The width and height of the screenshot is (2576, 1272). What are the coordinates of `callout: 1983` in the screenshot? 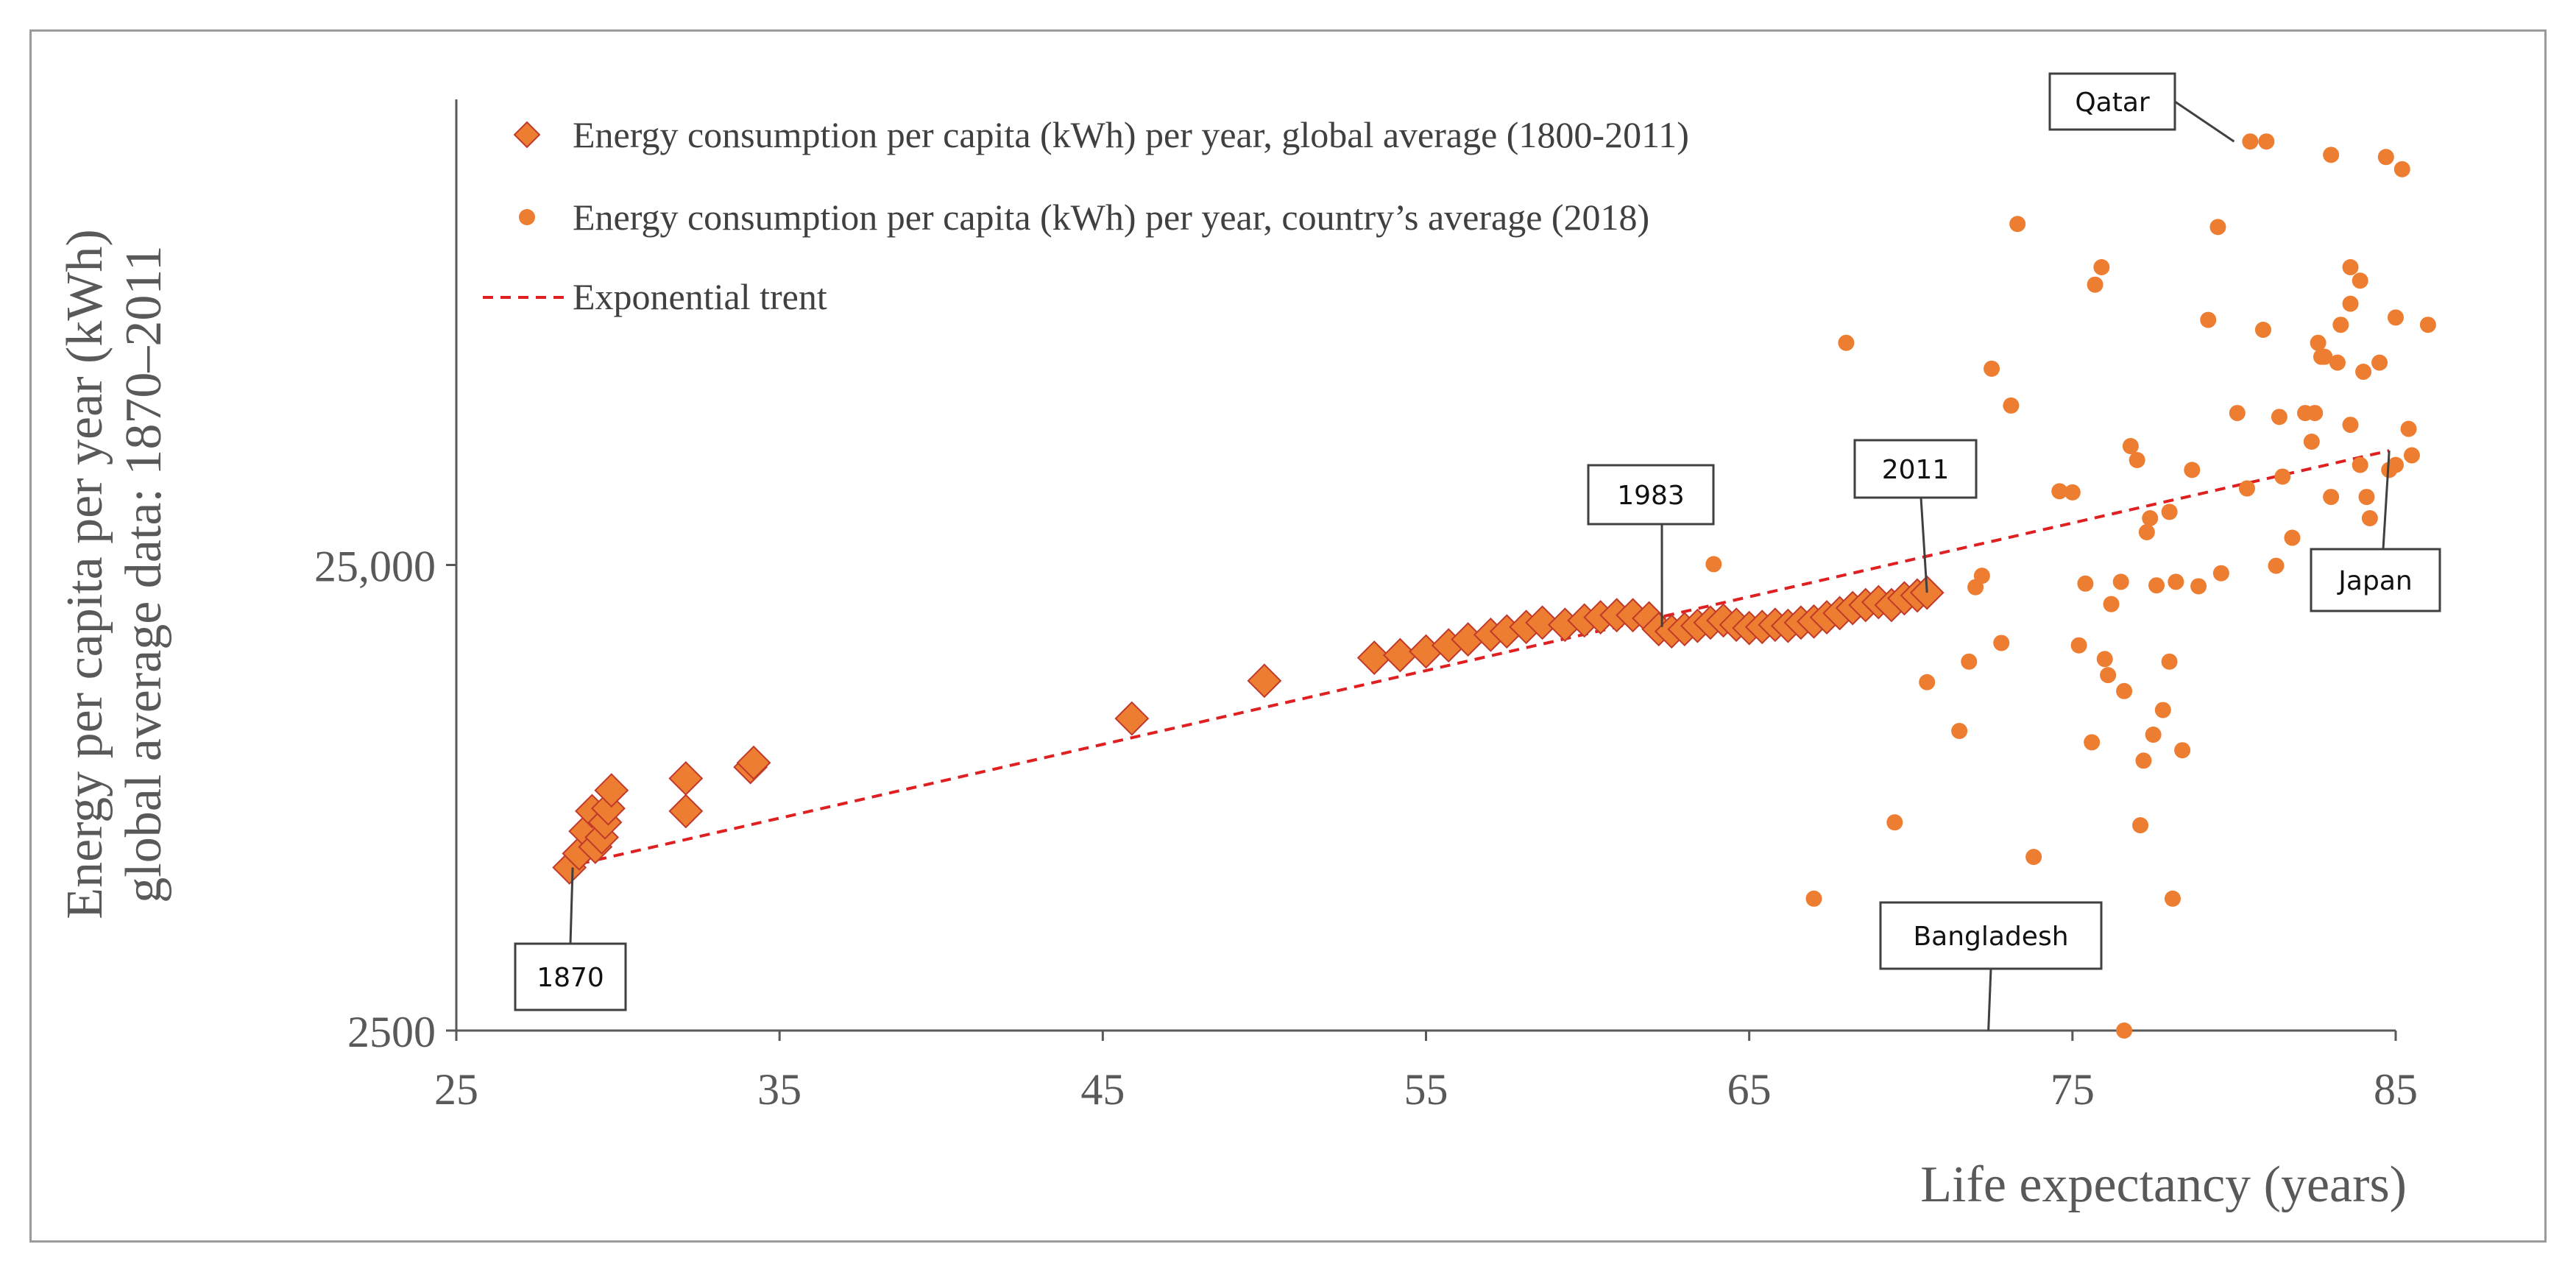 It's located at (1651, 545).